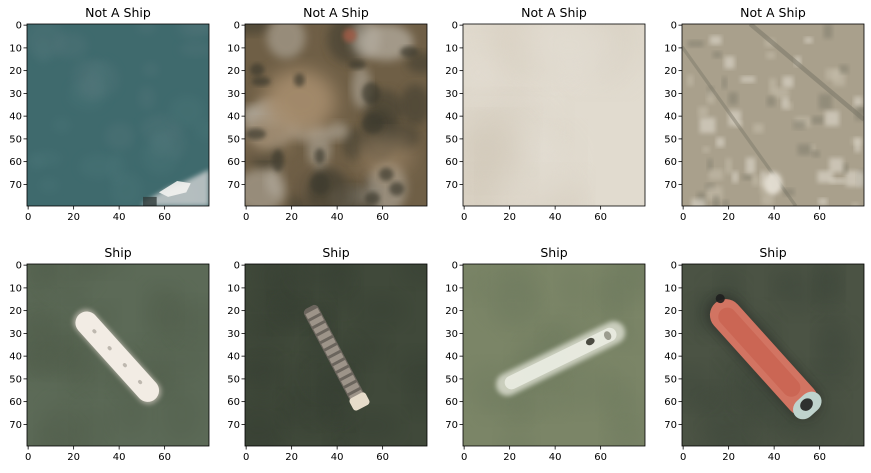 The height and width of the screenshot is (473, 871). I want to click on panel-1: Not A Ship 0 10 20 30 40 50 60 70 0 20 40 60, so click(109, 114).